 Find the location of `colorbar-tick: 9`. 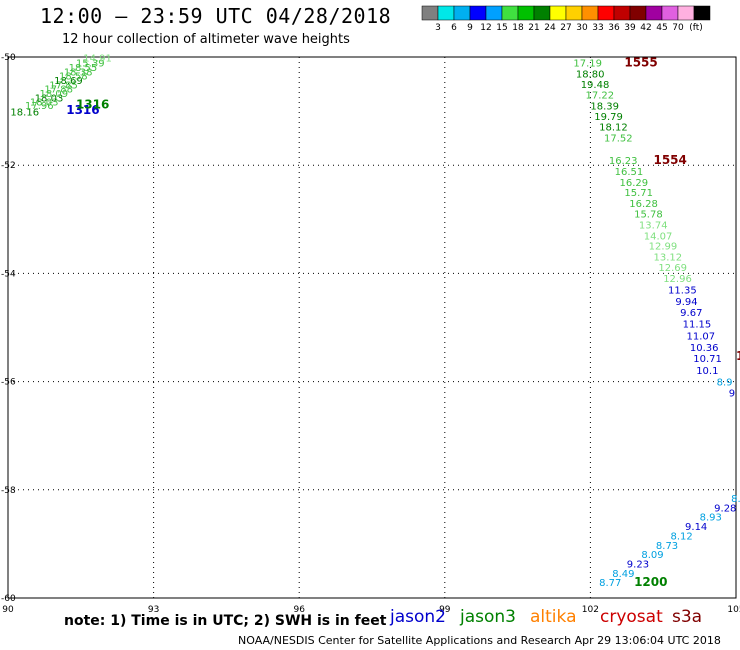

colorbar-tick: 9 is located at coordinates (470, 28).